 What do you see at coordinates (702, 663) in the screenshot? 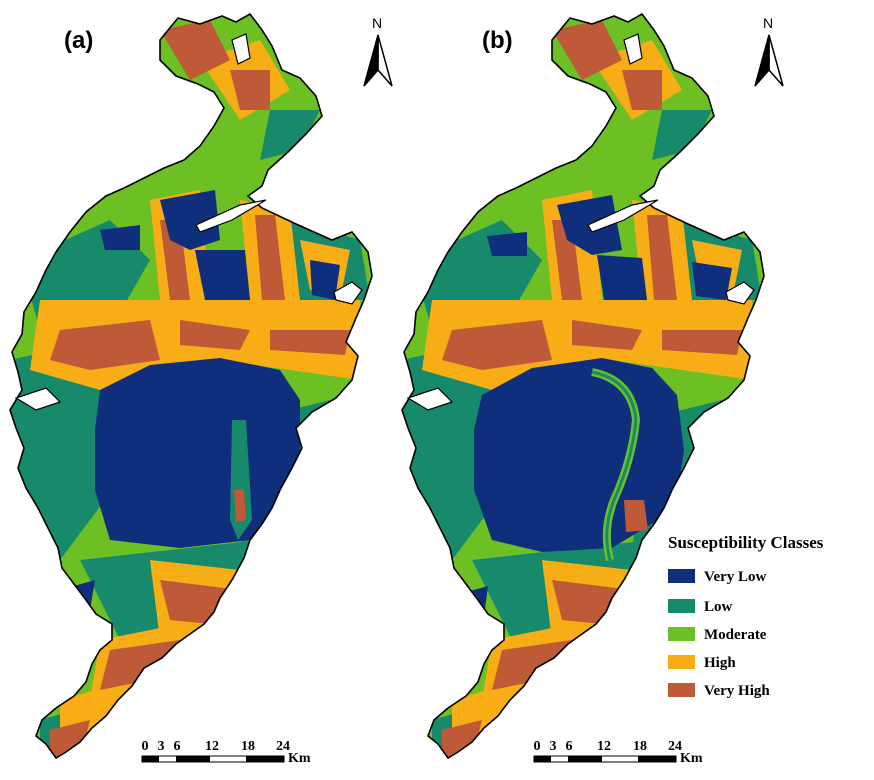
I see `legend-item-high: High` at bounding box center [702, 663].